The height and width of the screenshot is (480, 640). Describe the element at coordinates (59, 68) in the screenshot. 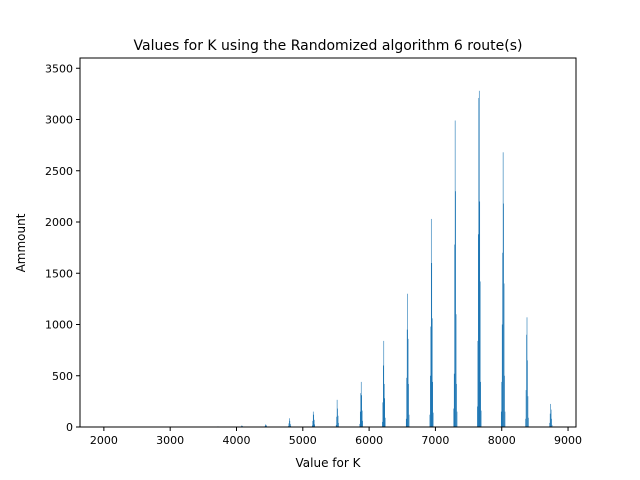

I see `y-tick-label: 3500` at that location.